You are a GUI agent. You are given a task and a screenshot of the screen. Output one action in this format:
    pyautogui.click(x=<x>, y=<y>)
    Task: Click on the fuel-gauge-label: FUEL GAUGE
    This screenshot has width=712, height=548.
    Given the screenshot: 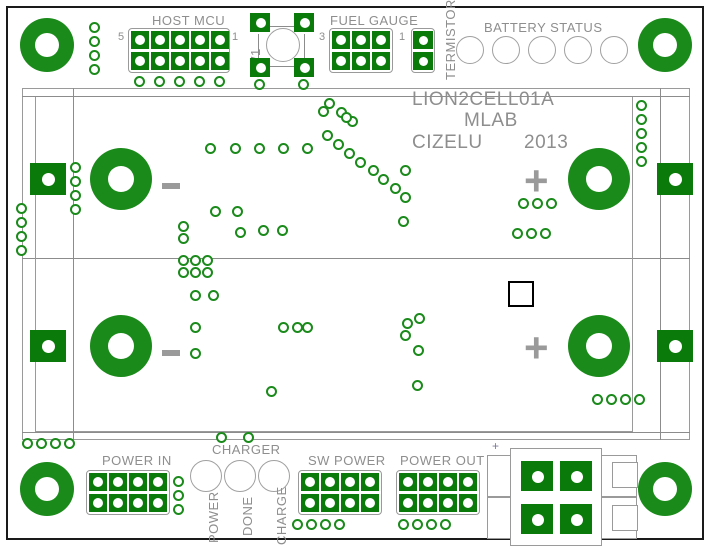 What is the action you would take?
    pyautogui.click(x=374, y=20)
    